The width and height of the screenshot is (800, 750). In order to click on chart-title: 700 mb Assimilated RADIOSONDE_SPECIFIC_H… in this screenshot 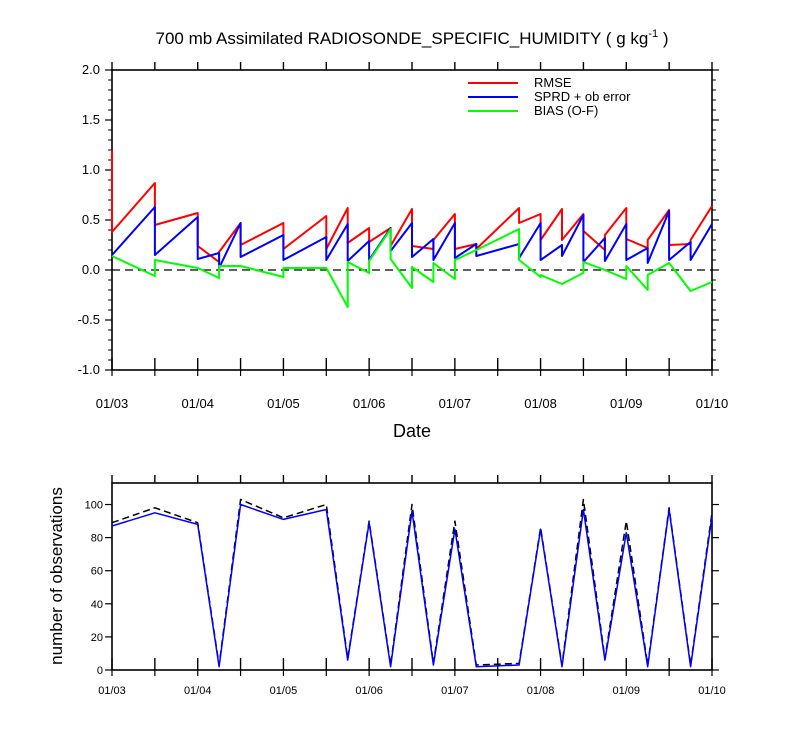, I will do `click(412, 38)`.